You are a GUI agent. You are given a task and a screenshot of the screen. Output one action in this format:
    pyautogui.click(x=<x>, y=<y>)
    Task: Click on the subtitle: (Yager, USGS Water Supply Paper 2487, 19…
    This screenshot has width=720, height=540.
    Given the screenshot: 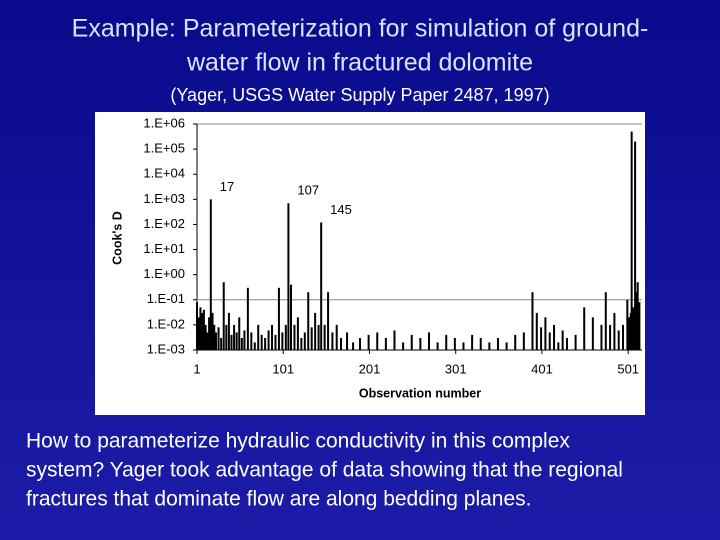 What is the action you would take?
    pyautogui.click(x=359, y=95)
    